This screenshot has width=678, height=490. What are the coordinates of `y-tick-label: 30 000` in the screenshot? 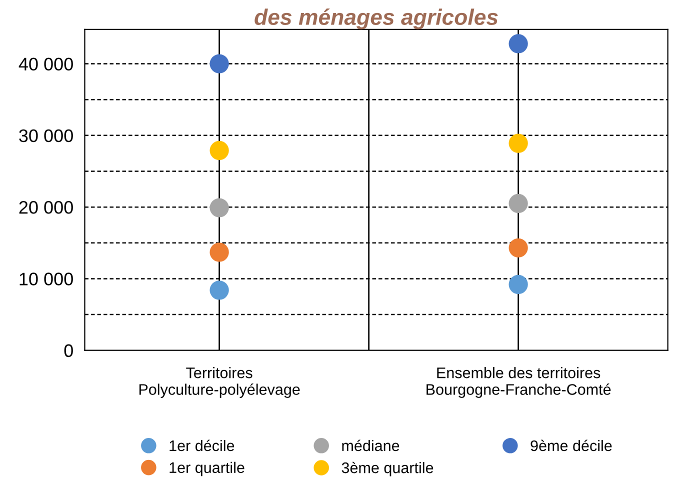 It's located at (46, 135).